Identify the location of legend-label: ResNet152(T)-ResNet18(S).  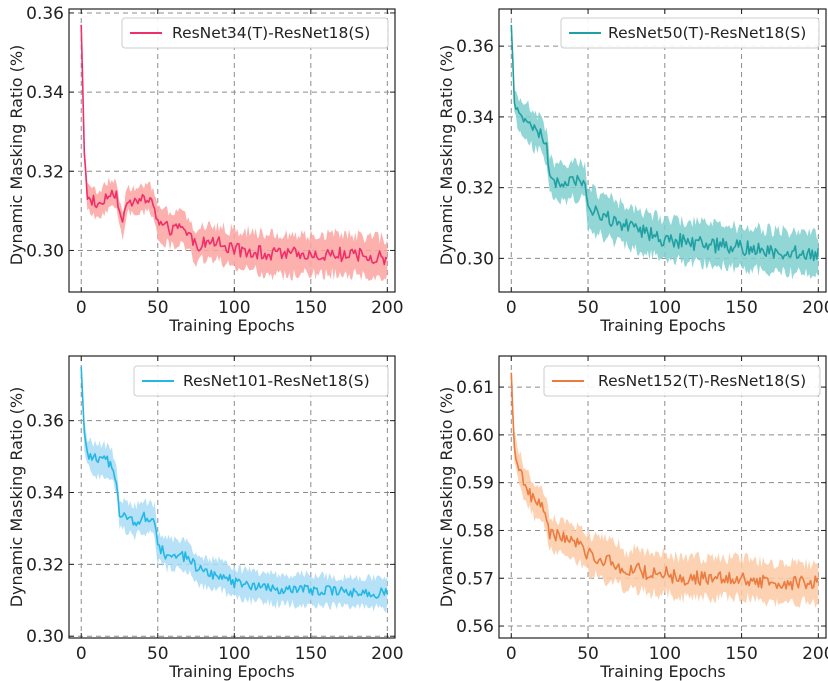
(702, 381).